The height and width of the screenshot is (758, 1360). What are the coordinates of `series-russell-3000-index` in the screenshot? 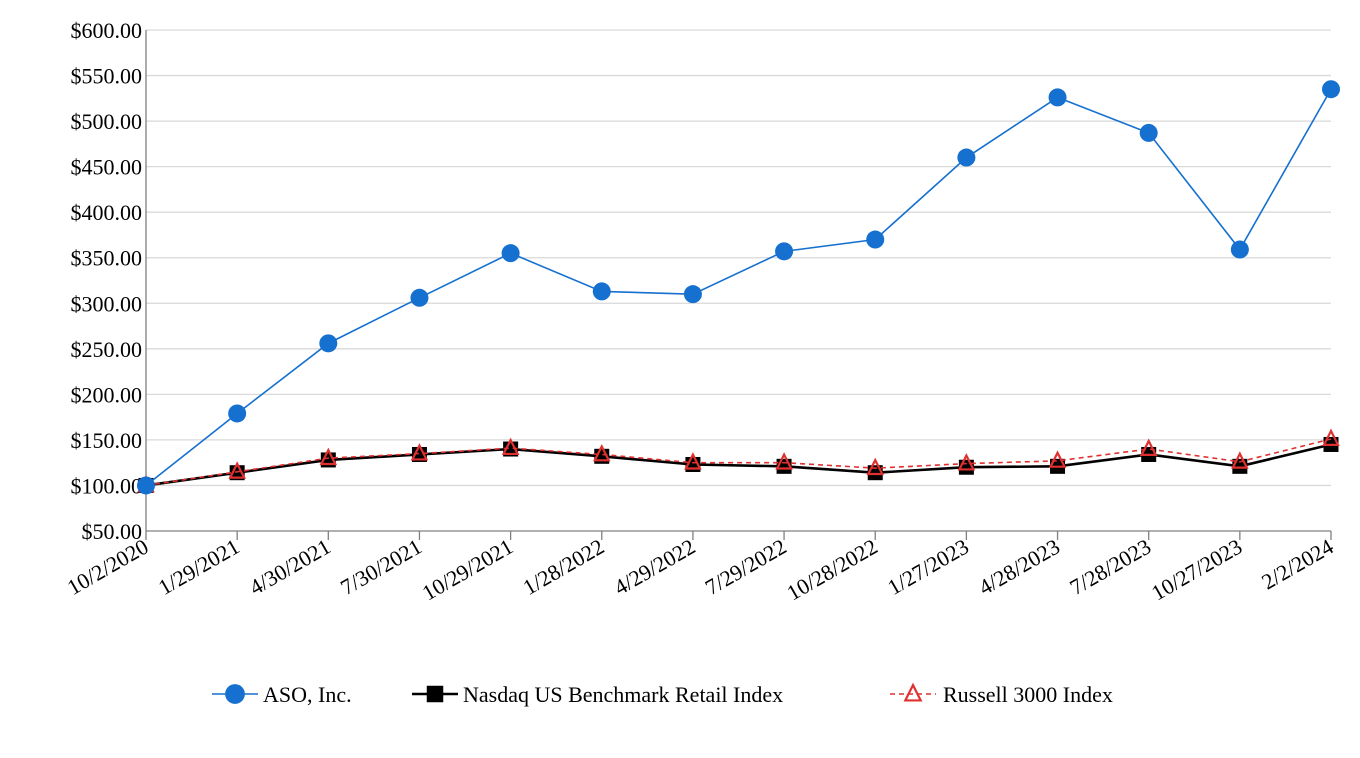 It's located at (738, 460).